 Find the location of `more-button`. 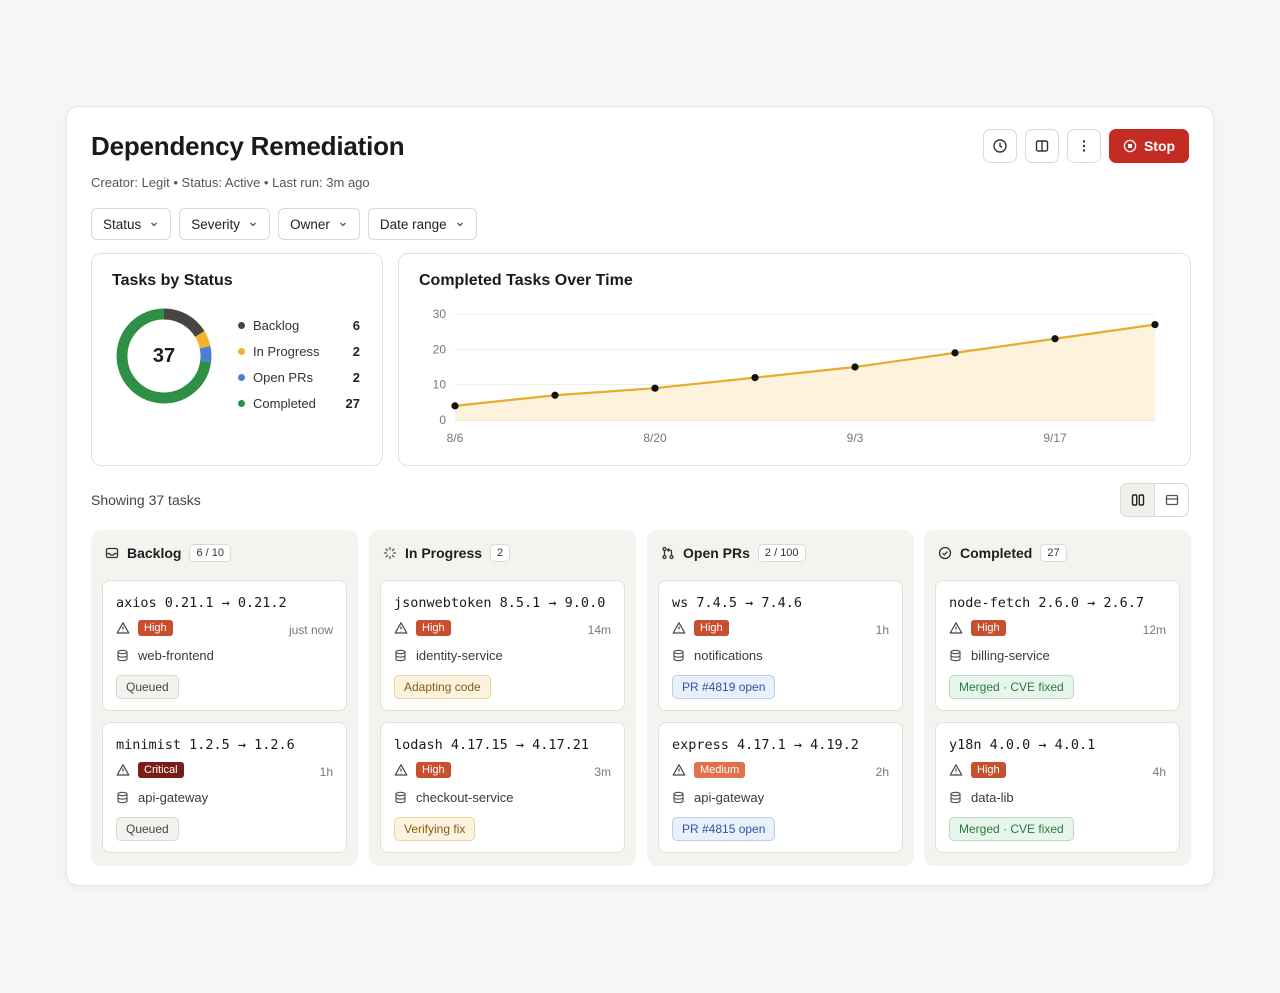

more-button is located at coordinates (1084, 146).